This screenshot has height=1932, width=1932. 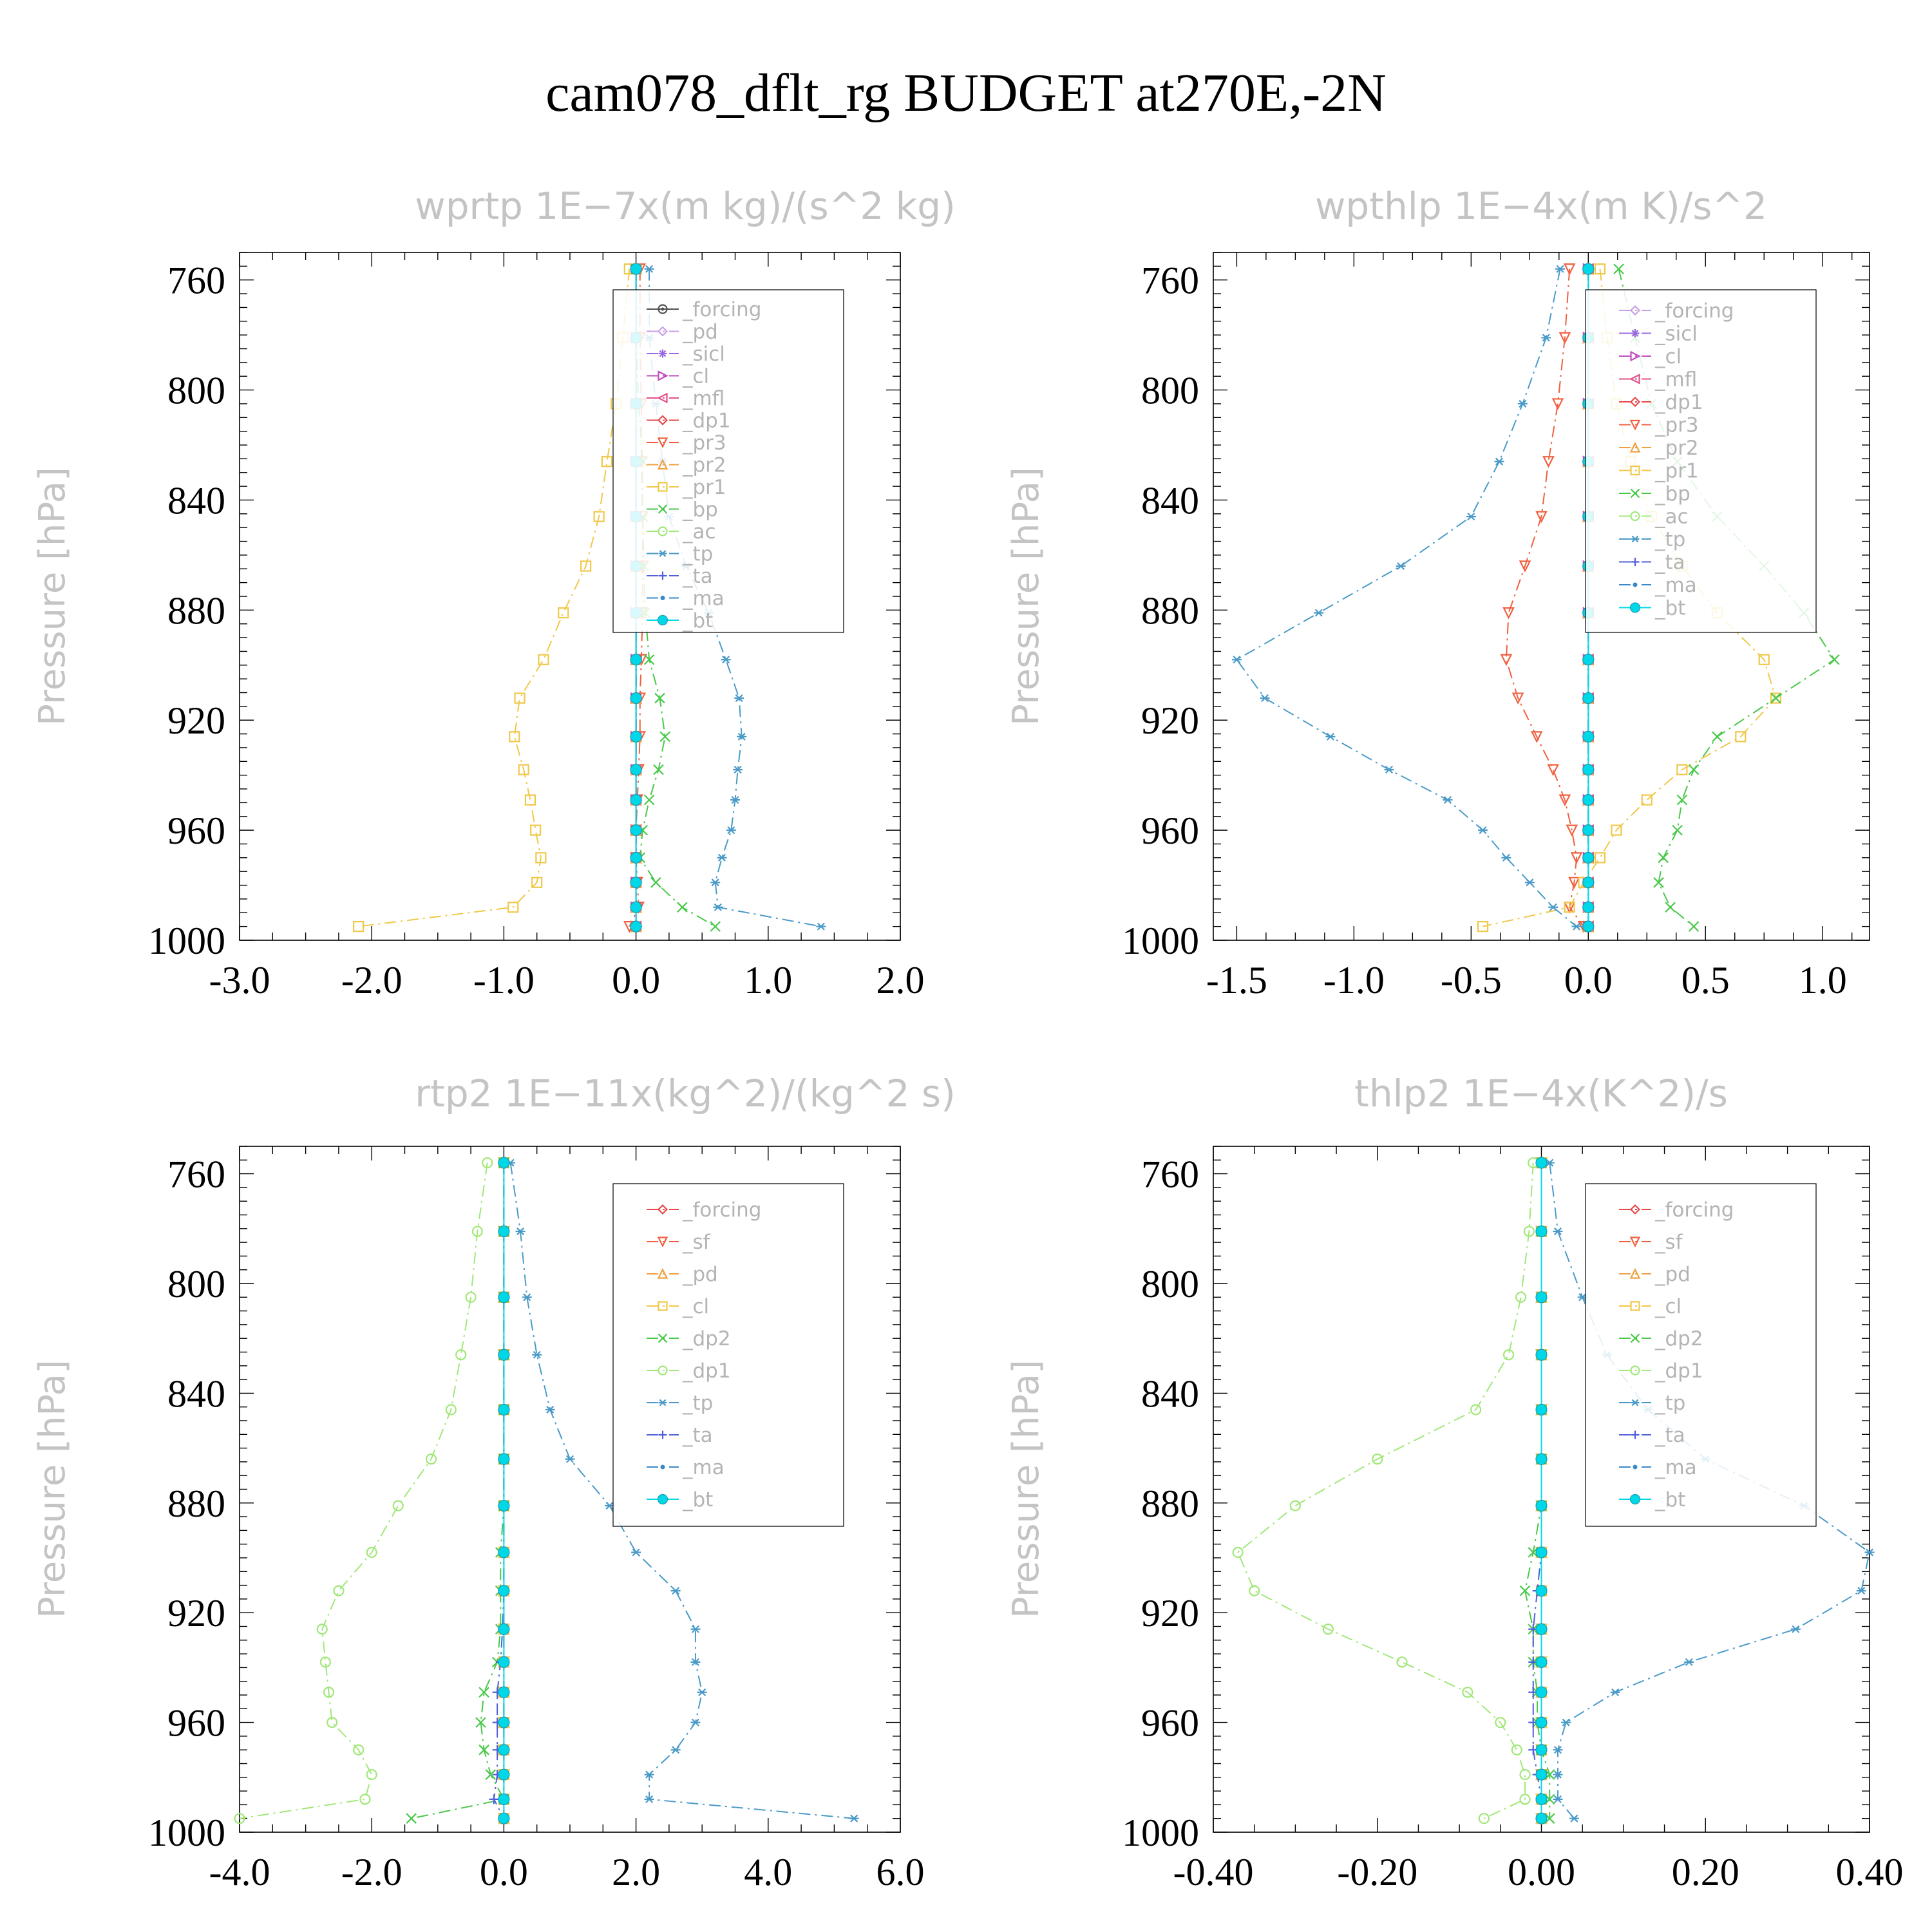 What do you see at coordinates (686, 443) in the screenshot?
I see `legend-item: _pr3` at bounding box center [686, 443].